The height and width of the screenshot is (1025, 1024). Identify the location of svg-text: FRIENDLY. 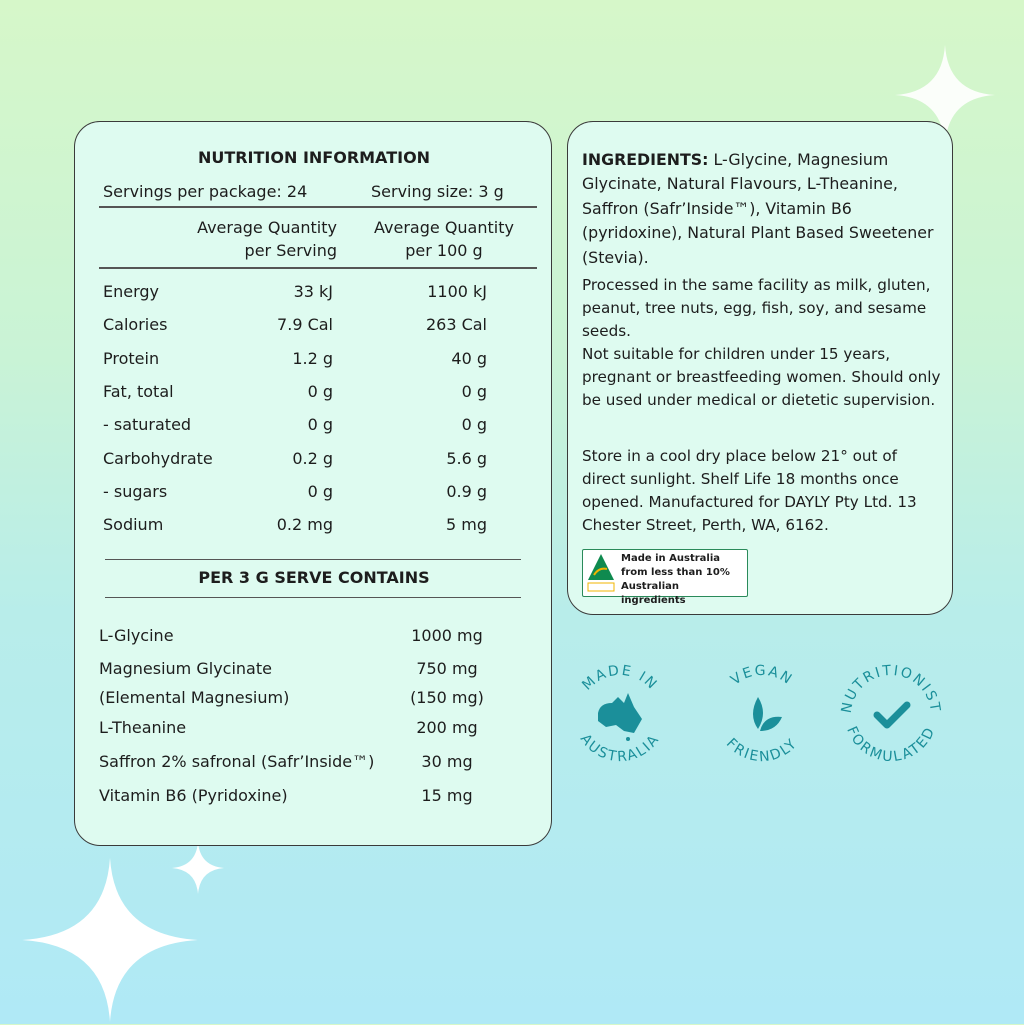
(762, 750).